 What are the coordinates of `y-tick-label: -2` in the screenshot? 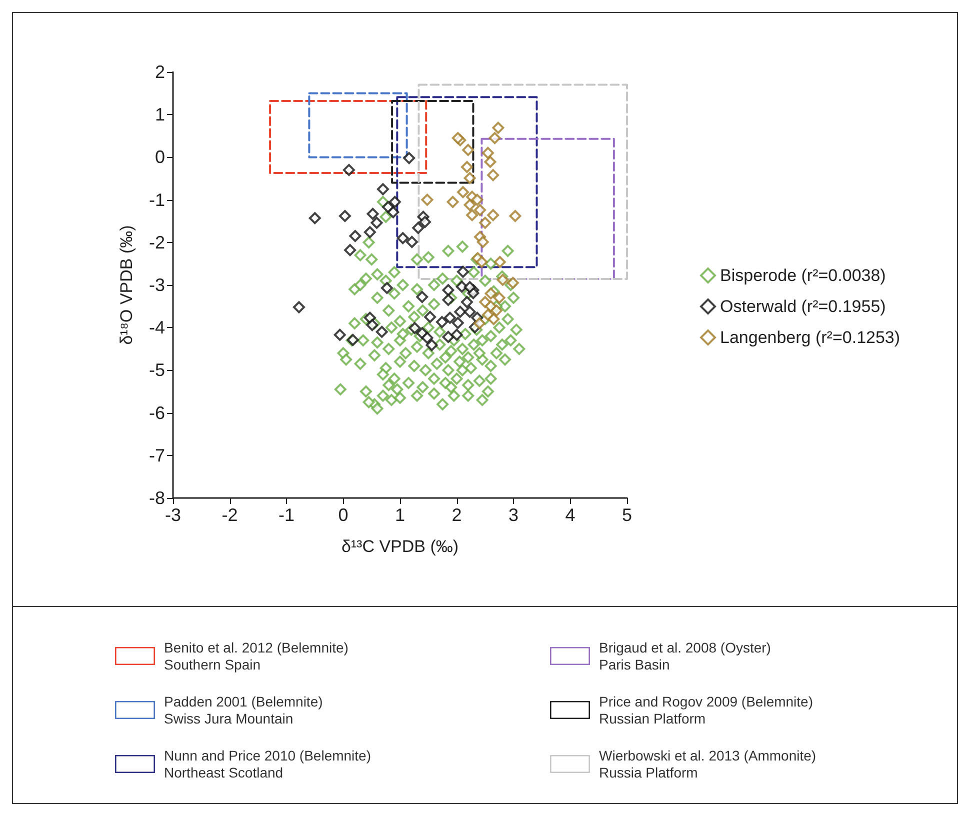 It's located at (156, 242).